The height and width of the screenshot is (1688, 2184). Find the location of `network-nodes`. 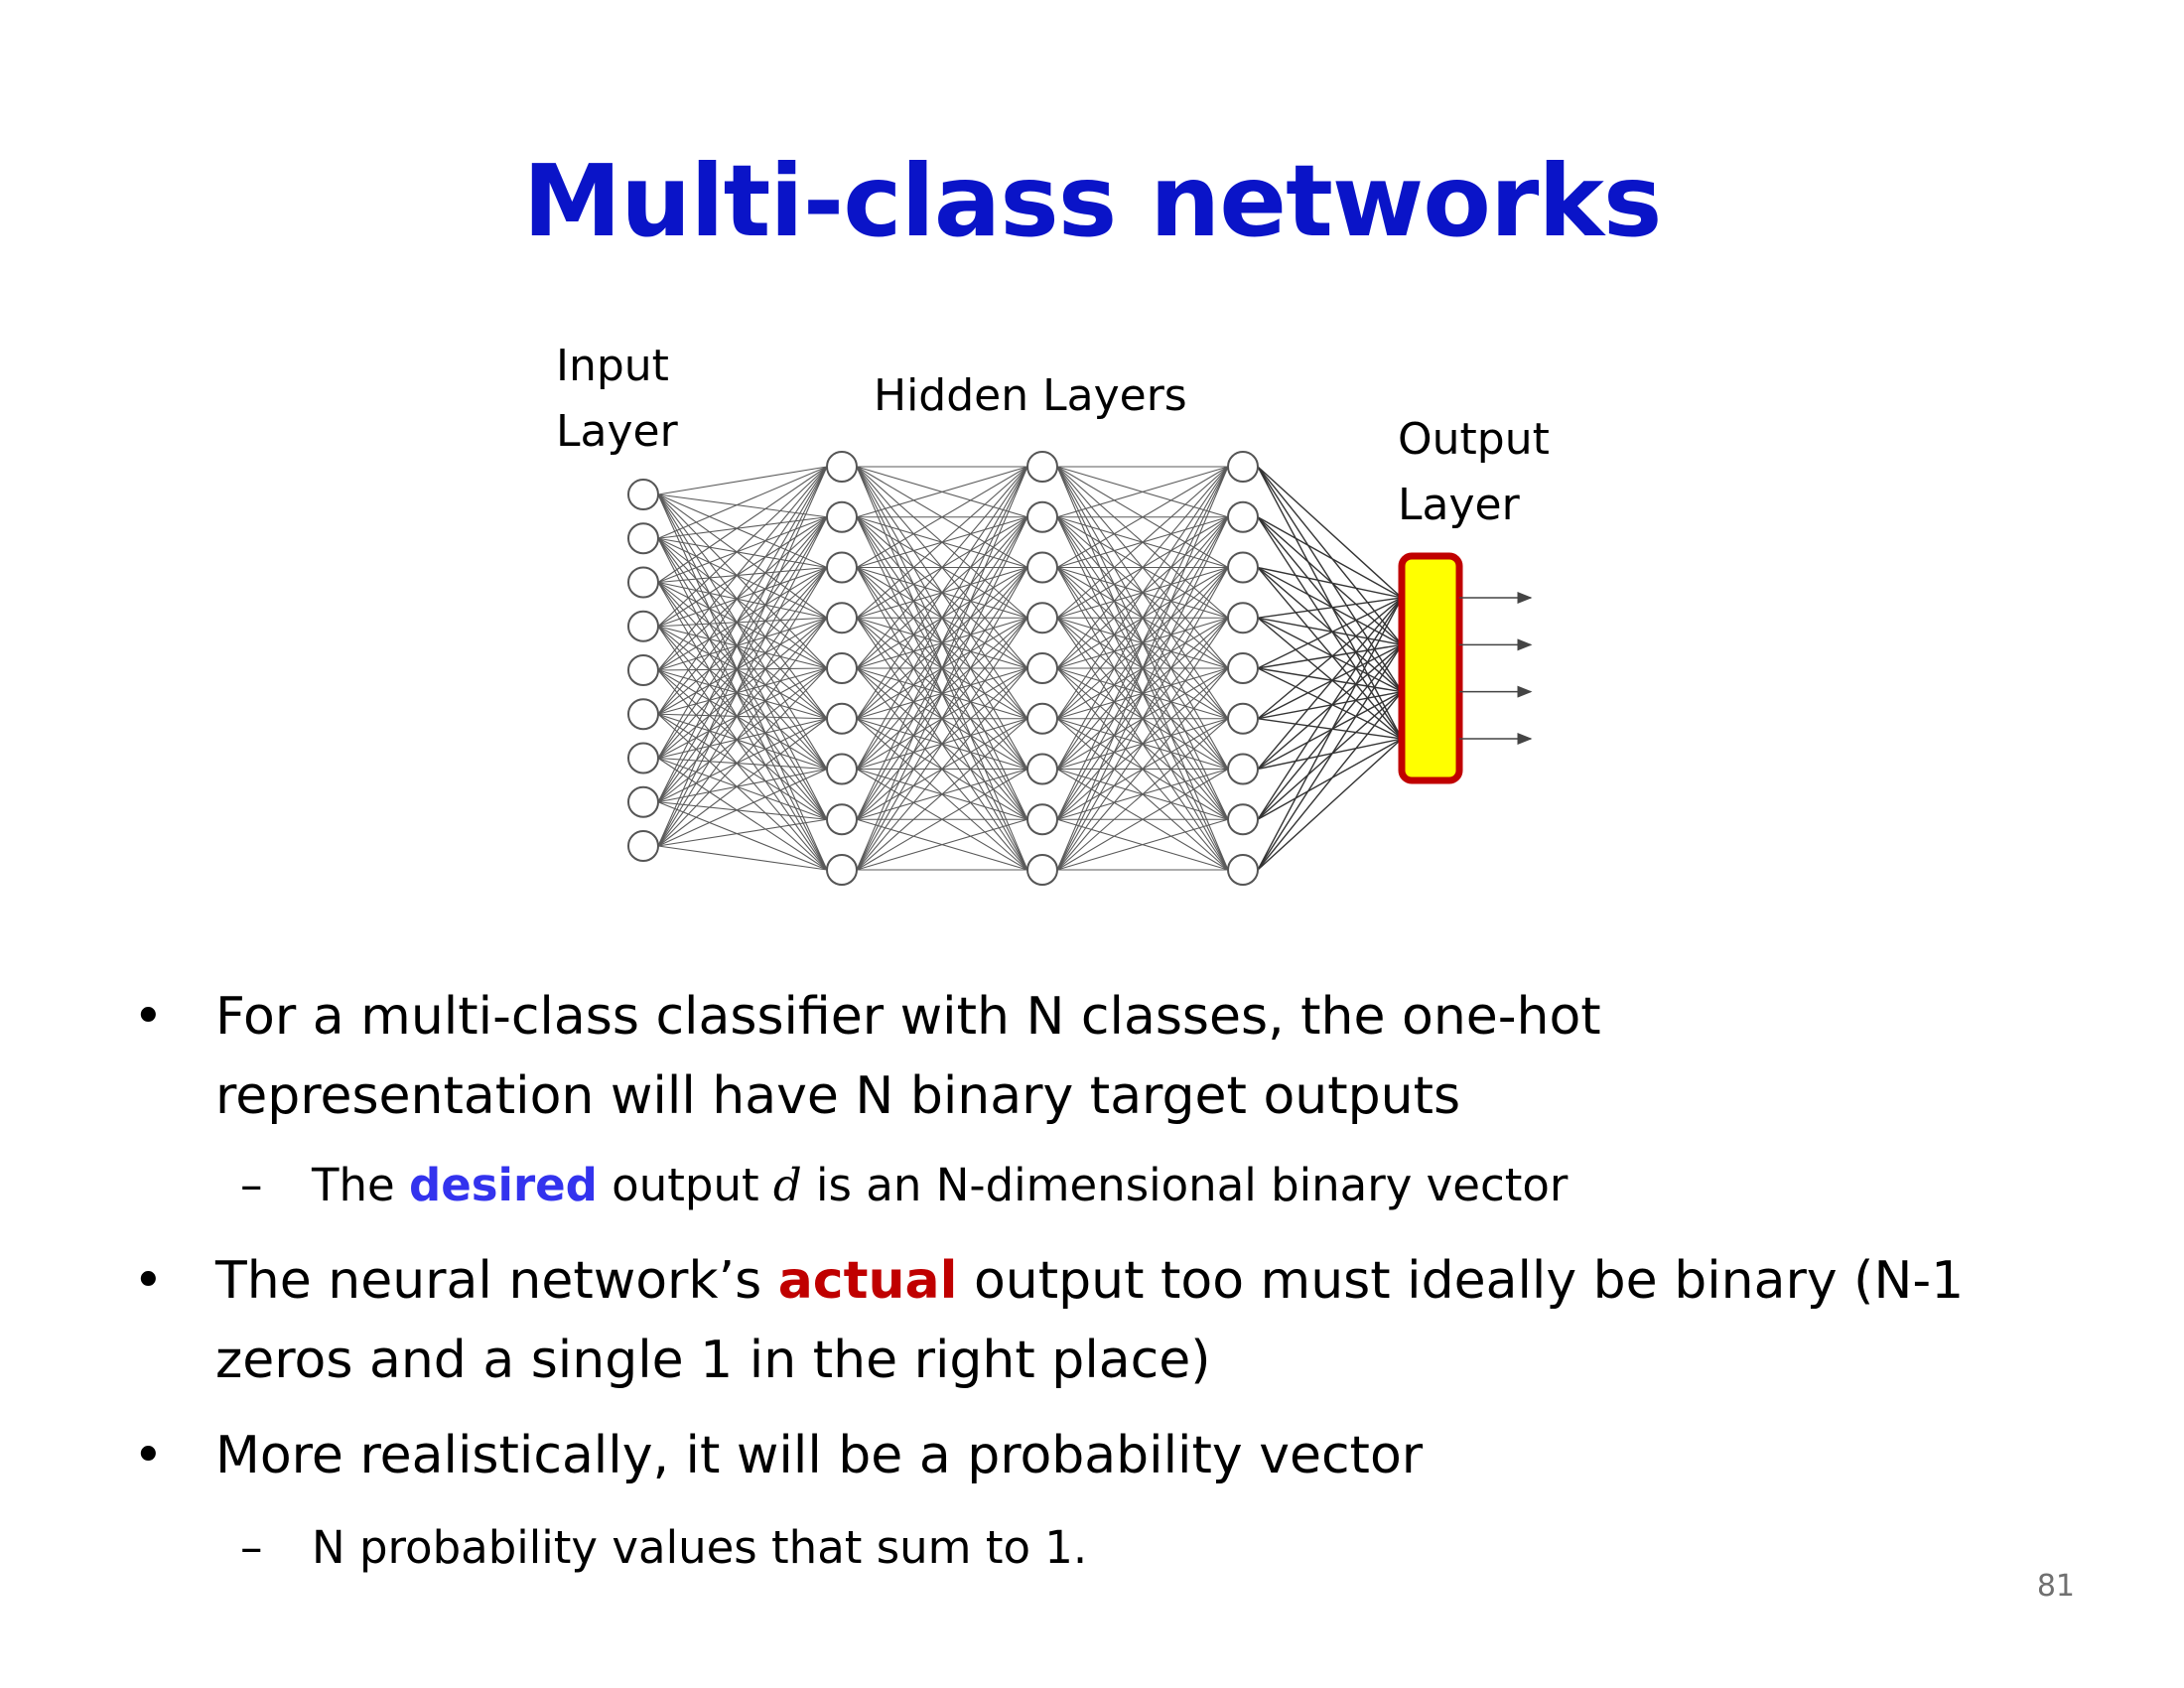

network-nodes is located at coordinates (943, 668).